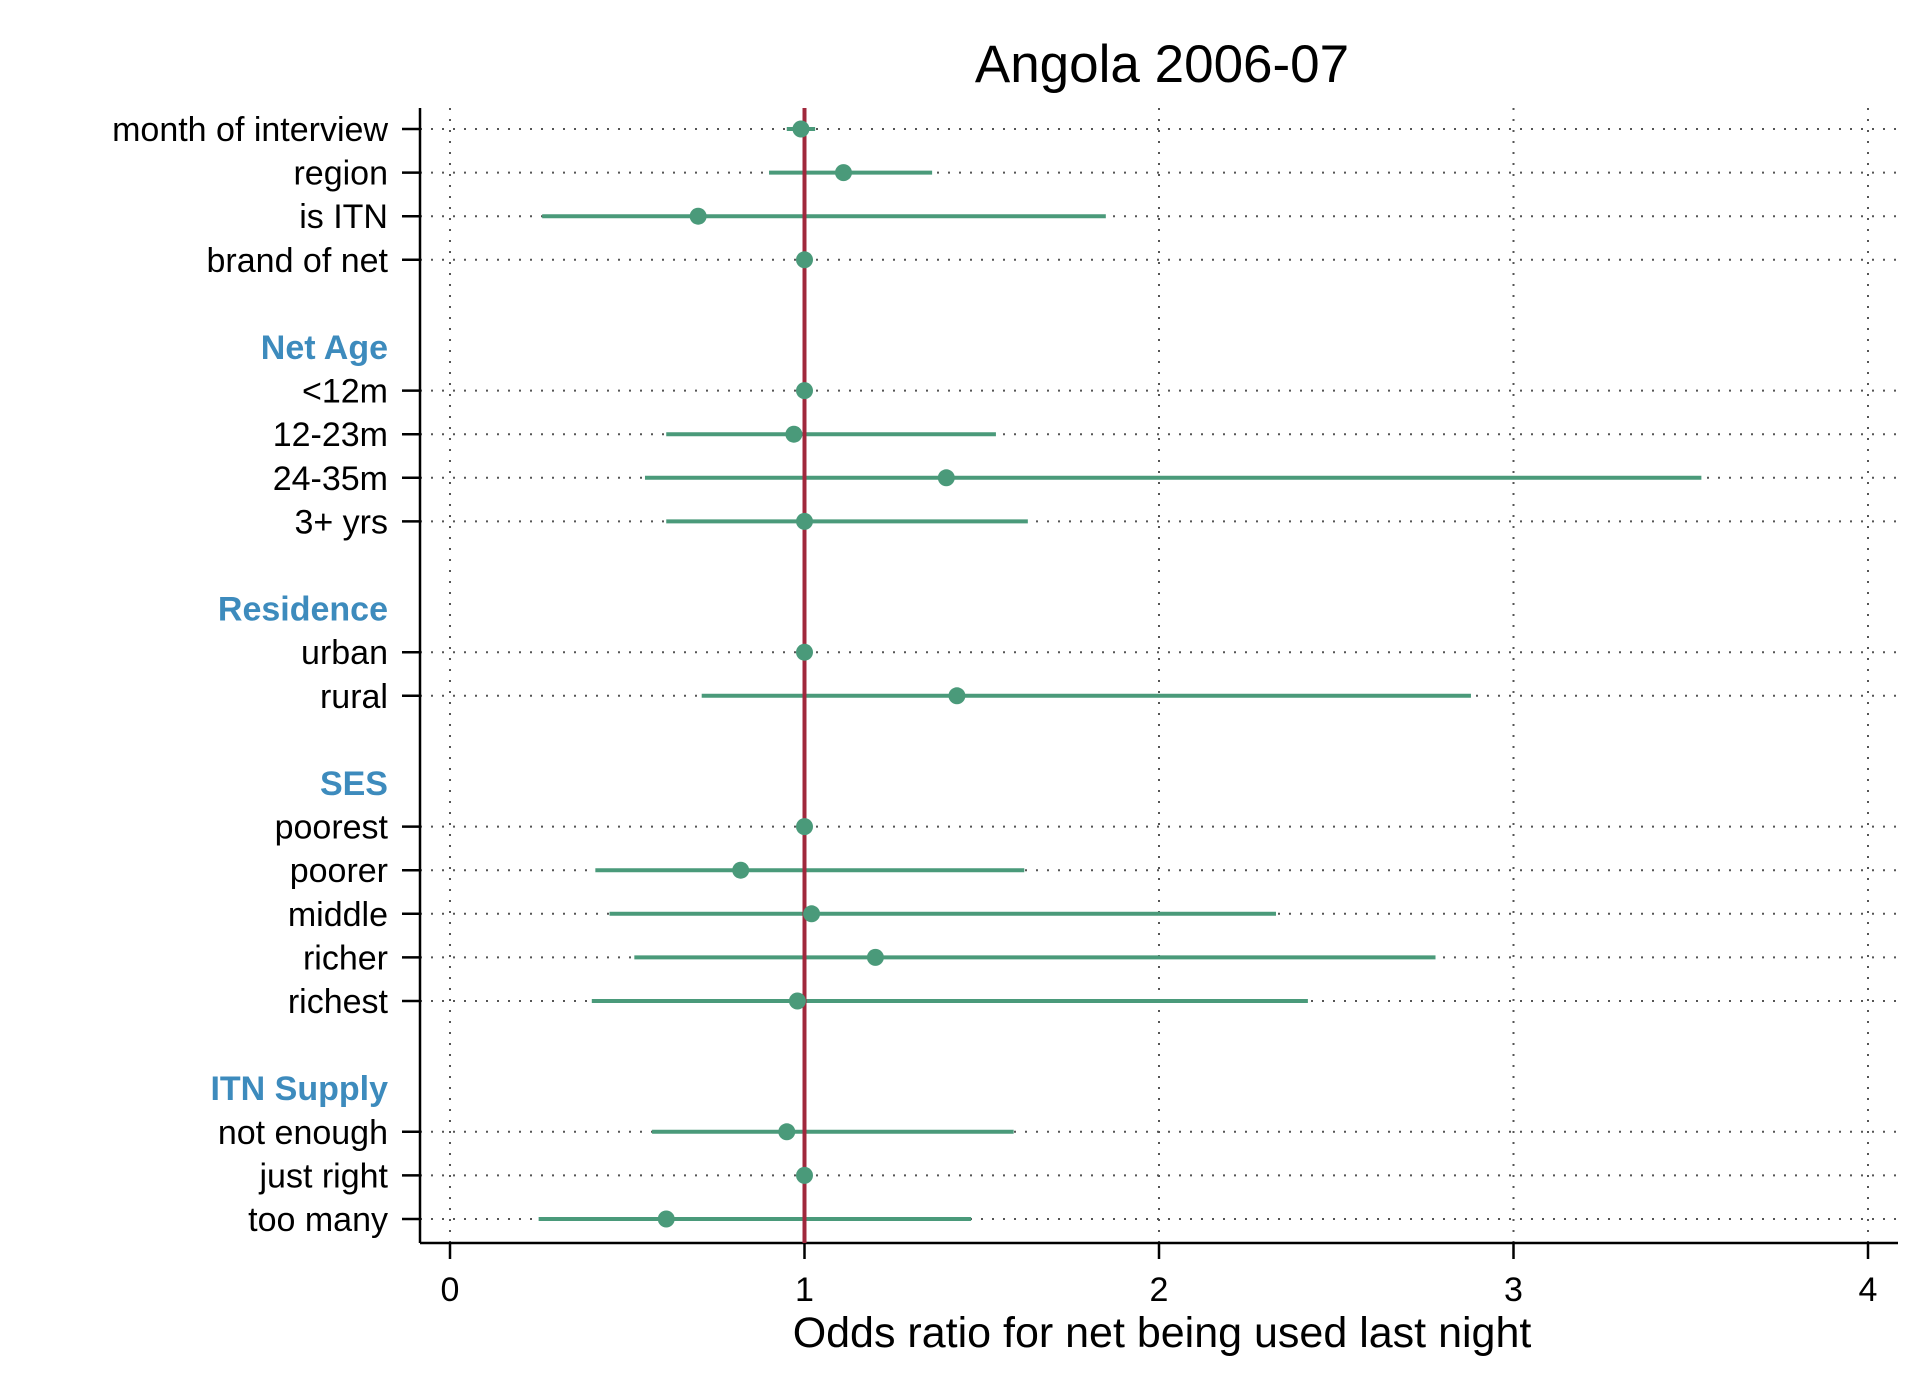  I want to click on row-label: urban, so click(344, 653).